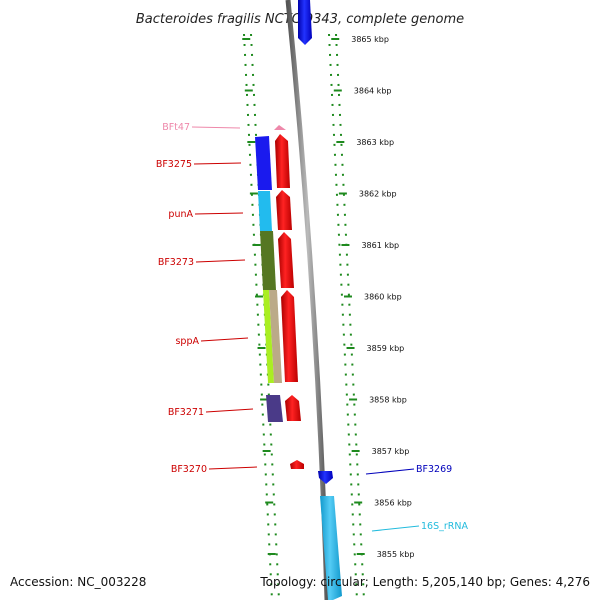 Image resolution: width=600 pixels, height=600 pixels. Describe the element at coordinates (305, 22) in the screenshot. I see `gene-arrow-top-blue` at that location.